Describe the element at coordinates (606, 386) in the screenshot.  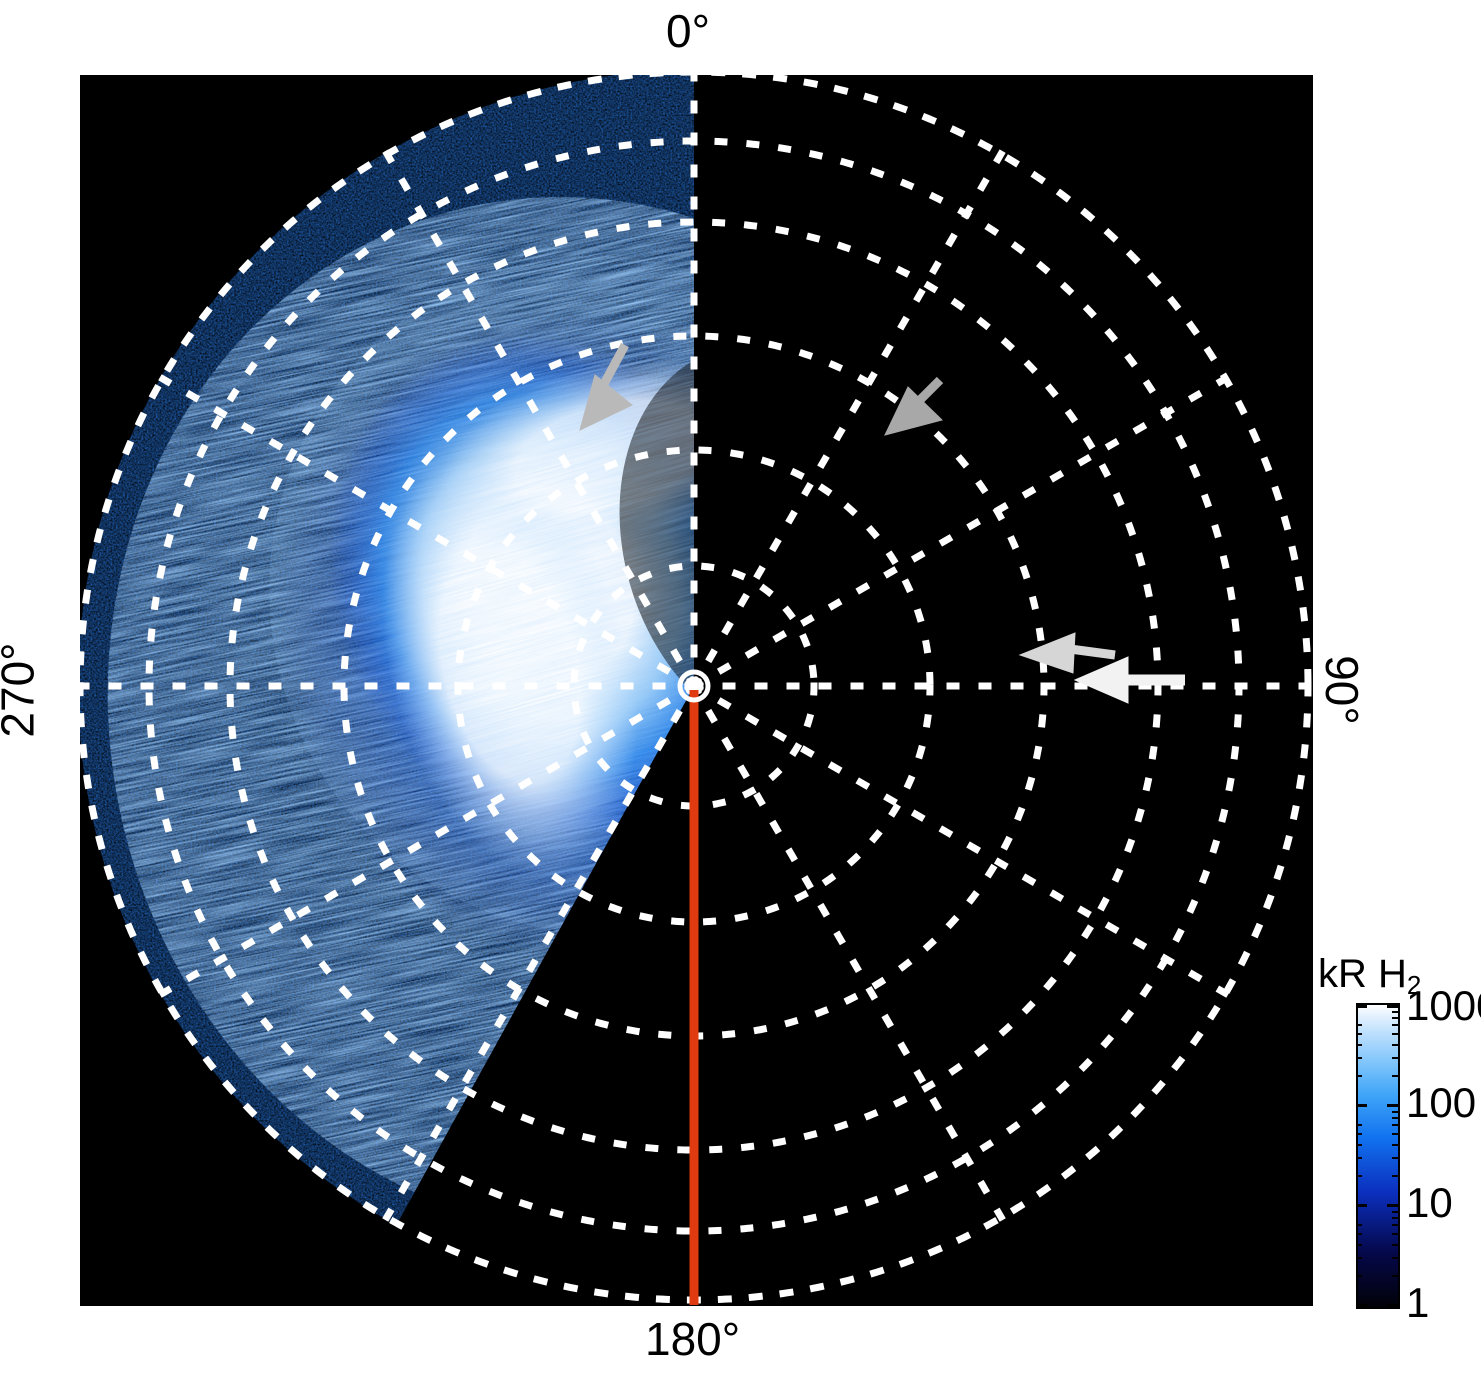
I see `gray-arrow-upper-left` at that location.